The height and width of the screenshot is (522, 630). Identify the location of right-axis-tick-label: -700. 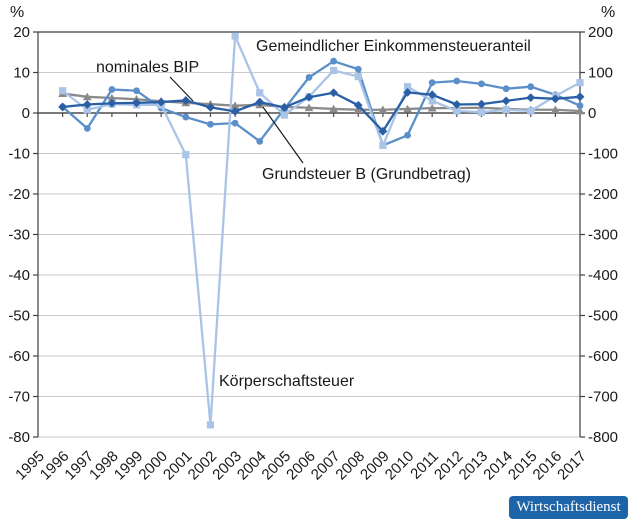
(603, 397).